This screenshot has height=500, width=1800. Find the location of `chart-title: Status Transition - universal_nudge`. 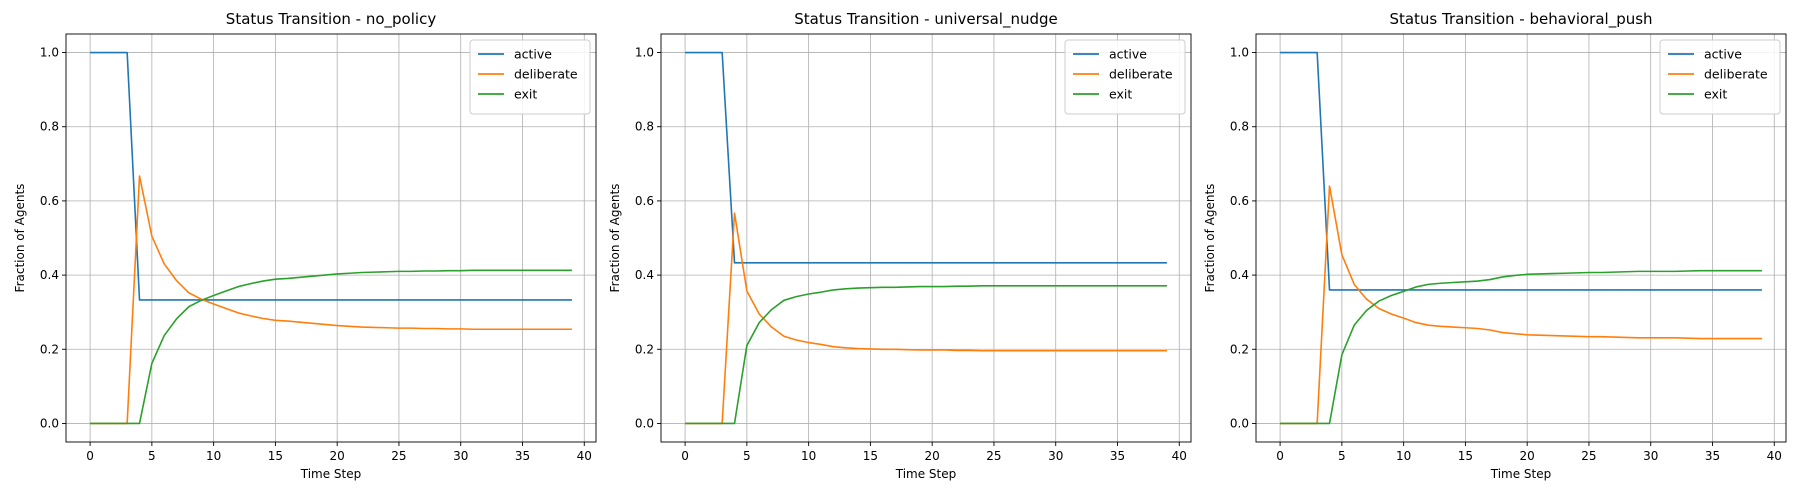

chart-title: Status Transition - universal_nudge is located at coordinates (925, 19).